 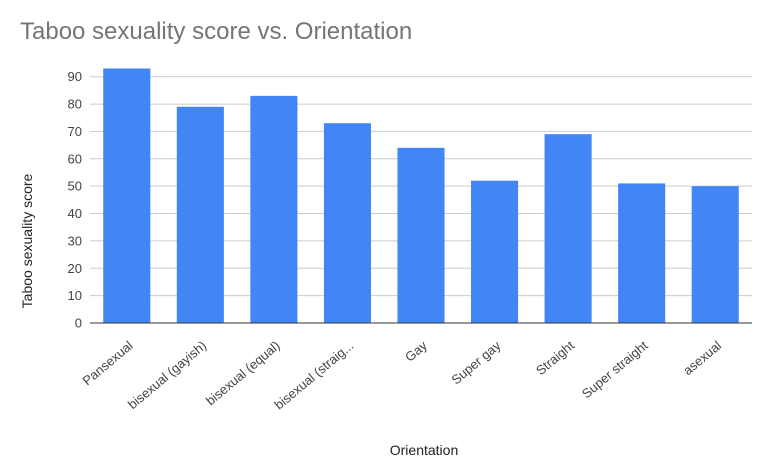 I want to click on y-axis-ticks: 0 10 20 30 40 50 60 70 80 90, so click(x=75, y=199).